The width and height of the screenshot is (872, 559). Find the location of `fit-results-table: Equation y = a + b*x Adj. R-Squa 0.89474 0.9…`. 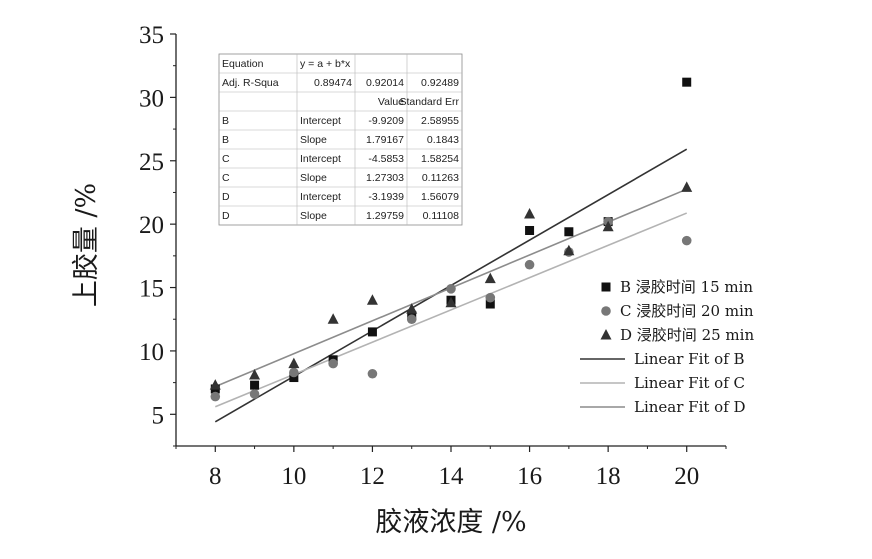

fit-results-table: Equation y = a + b*x Adj. R-Squa 0.89474 0.9… is located at coordinates (340, 139).